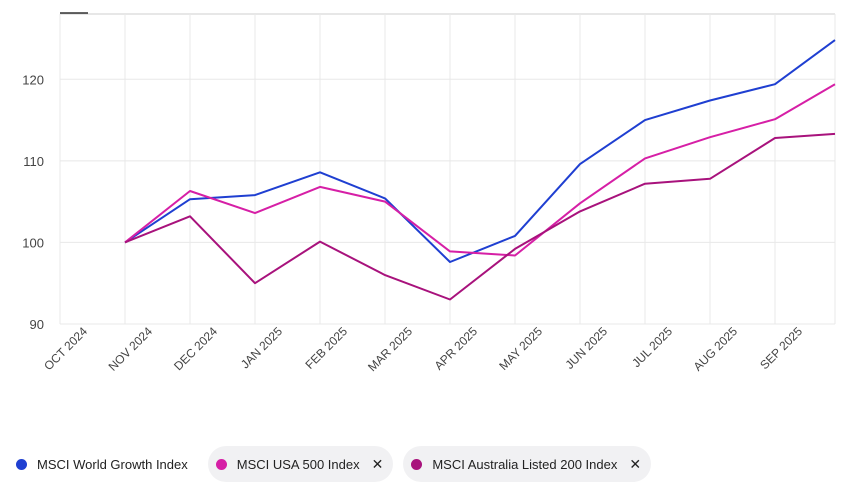 The height and width of the screenshot is (493, 852). I want to click on legend-item-australia-200: MSCI Australia Listed 200 Index ✕, so click(527, 464).